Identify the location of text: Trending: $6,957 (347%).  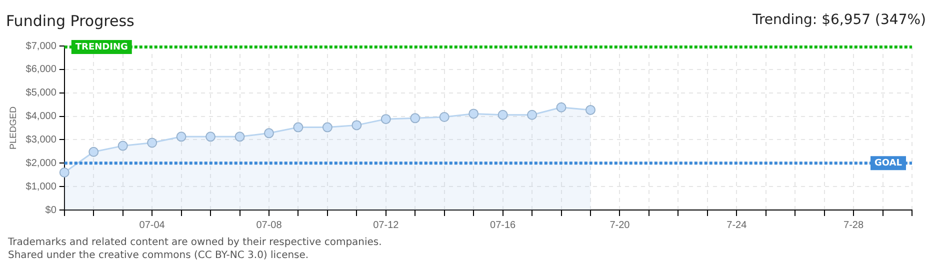
(839, 20).